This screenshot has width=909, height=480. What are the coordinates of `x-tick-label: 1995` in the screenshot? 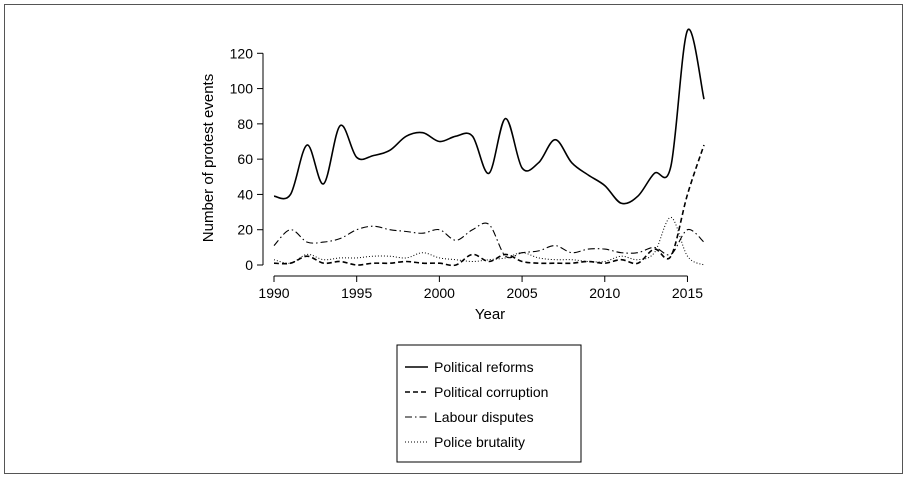 It's located at (356, 293).